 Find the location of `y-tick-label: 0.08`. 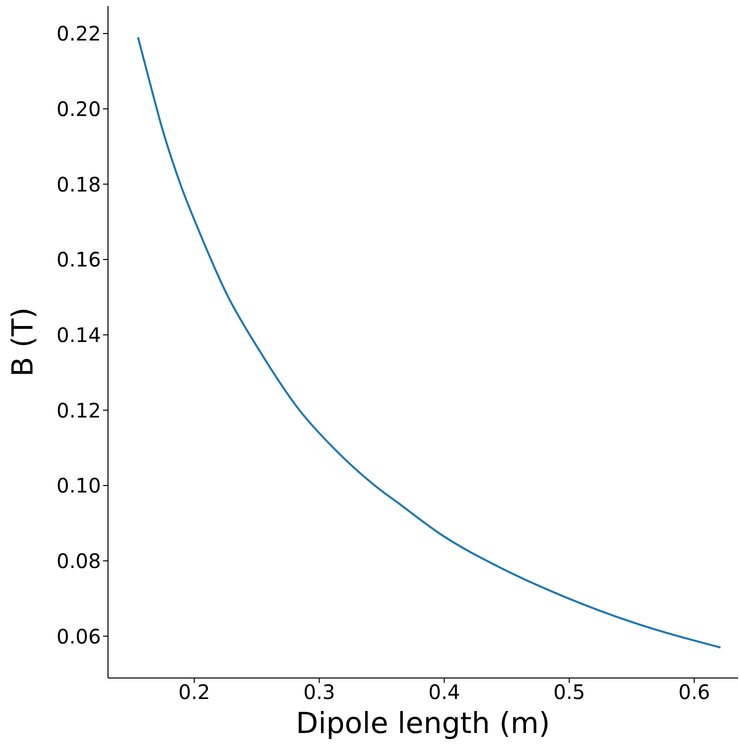

y-tick-label: 0.08 is located at coordinates (78, 560).